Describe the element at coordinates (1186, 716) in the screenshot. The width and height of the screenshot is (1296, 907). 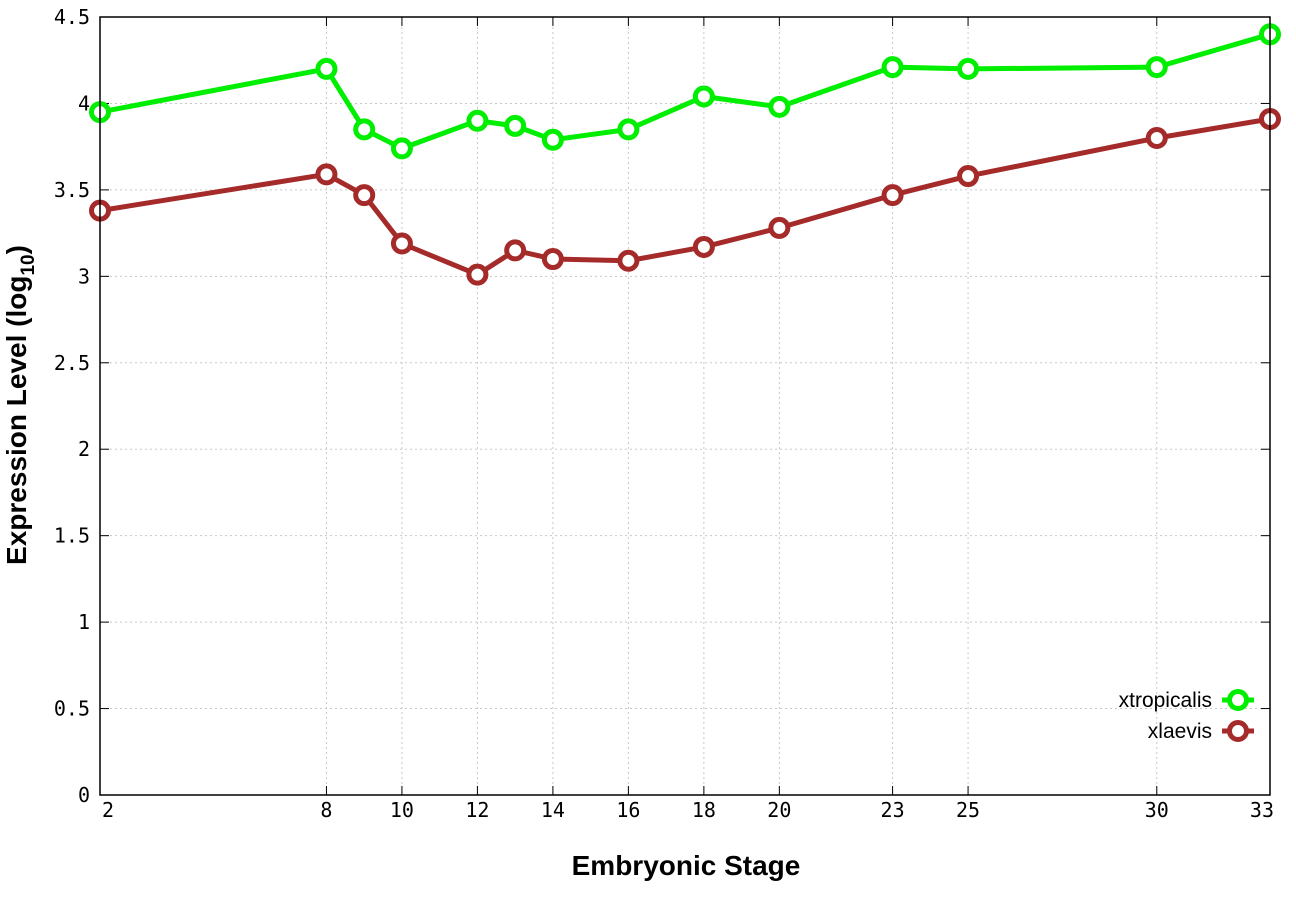
I see `legend: xtropicalis xlaevis` at that location.